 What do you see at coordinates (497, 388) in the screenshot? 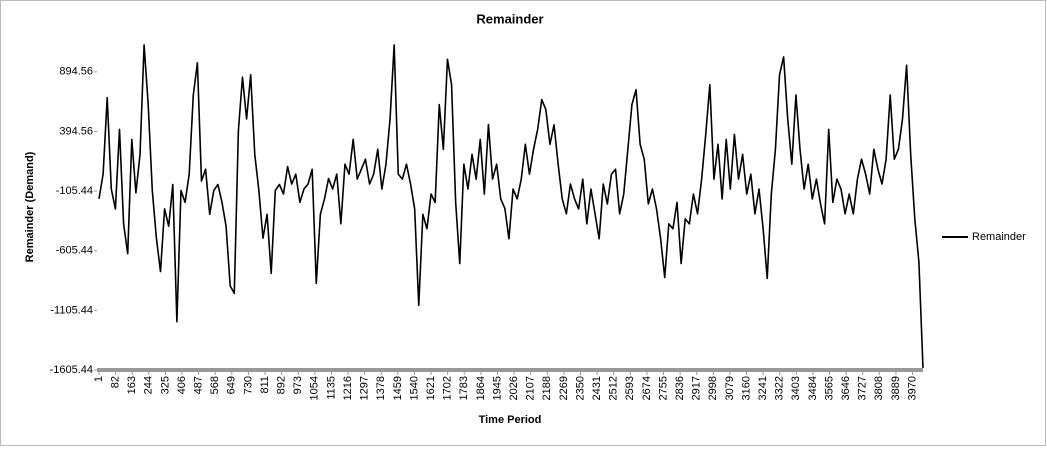
I see `x-tick-label: 1945` at bounding box center [497, 388].